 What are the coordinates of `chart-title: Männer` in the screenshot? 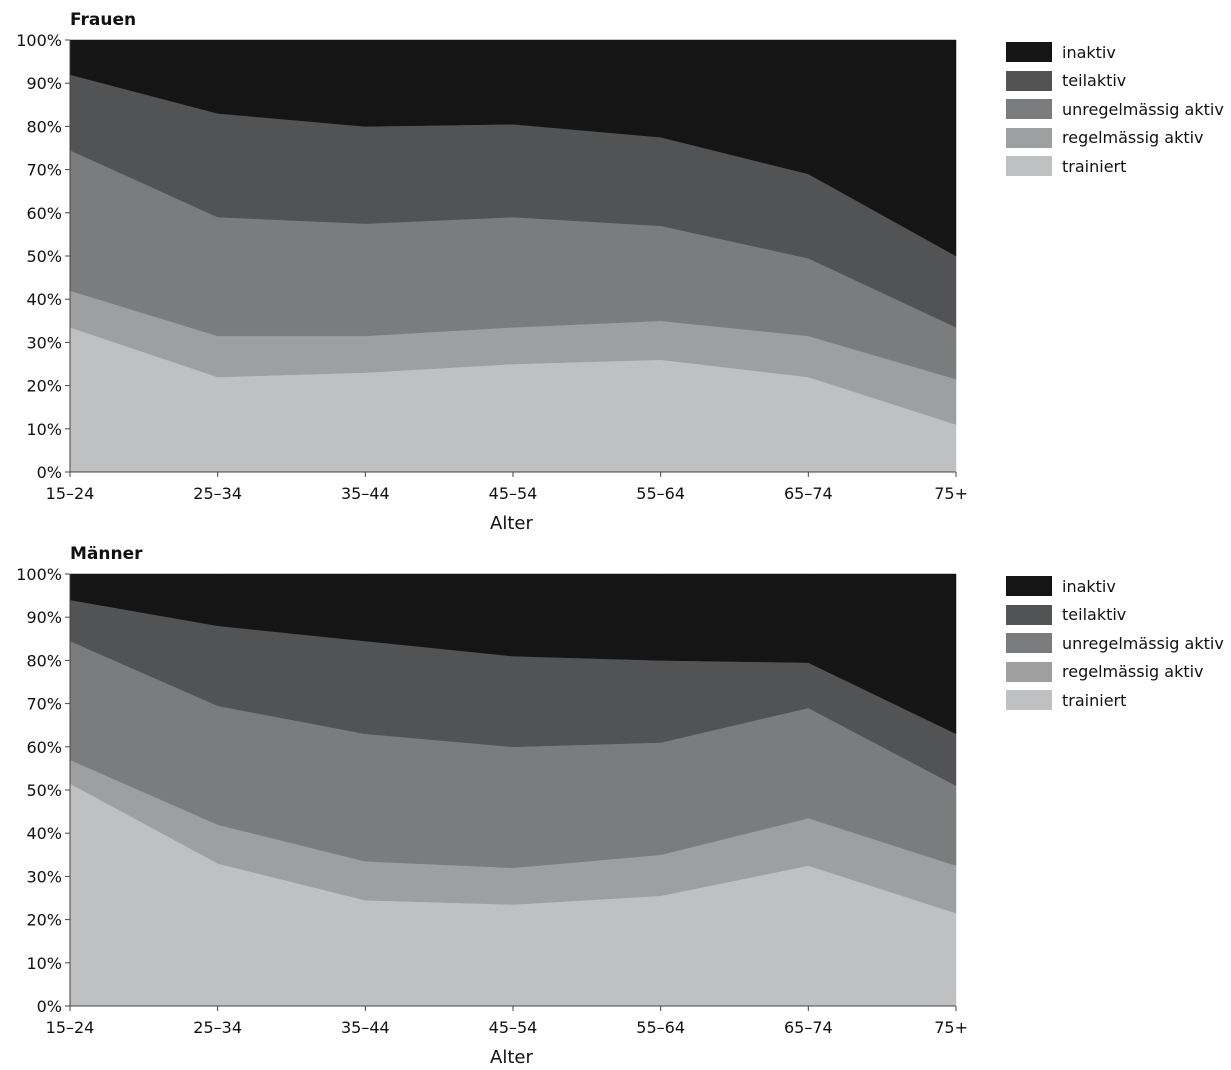 It's located at (106, 554).